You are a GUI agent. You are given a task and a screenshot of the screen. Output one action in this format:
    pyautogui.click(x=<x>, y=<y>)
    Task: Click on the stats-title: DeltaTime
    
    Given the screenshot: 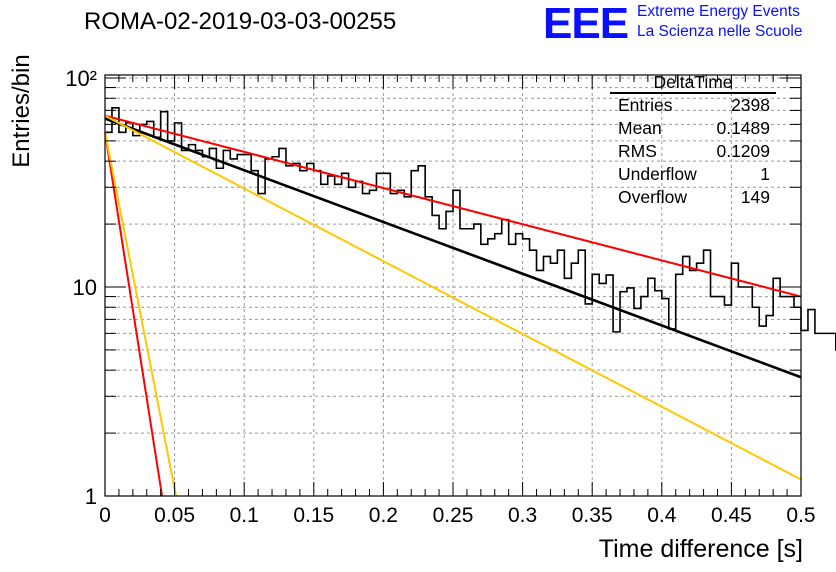 What is the action you would take?
    pyautogui.click(x=693, y=83)
    